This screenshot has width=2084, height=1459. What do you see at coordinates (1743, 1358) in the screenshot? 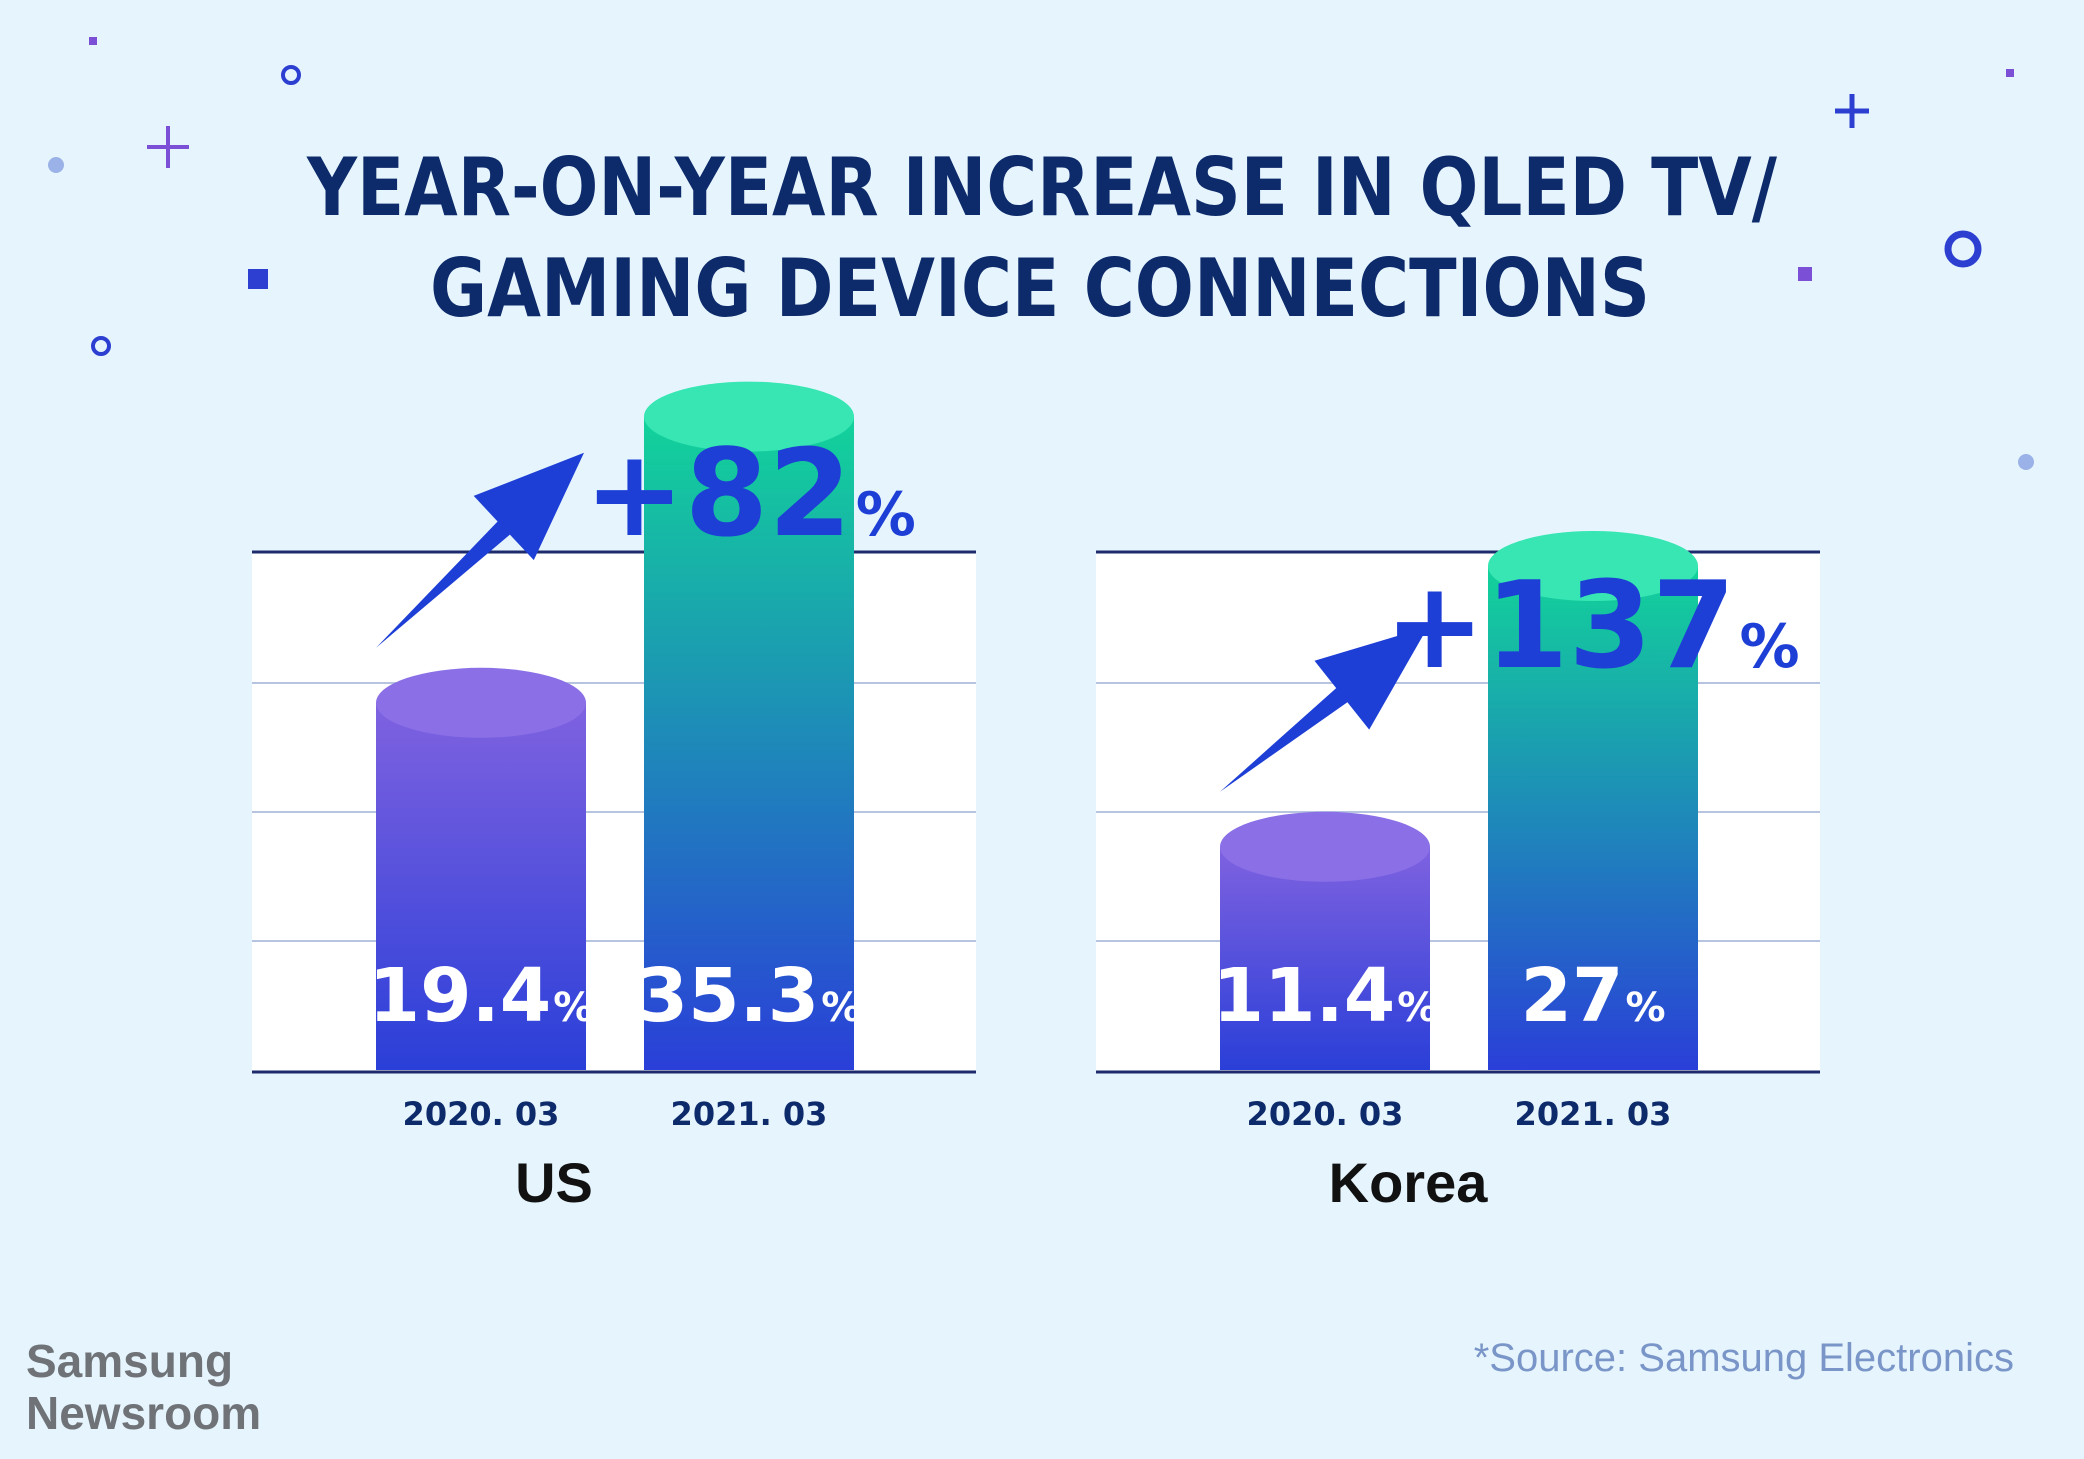
I see `source-note: *Source: Samsung Electronics` at bounding box center [1743, 1358].